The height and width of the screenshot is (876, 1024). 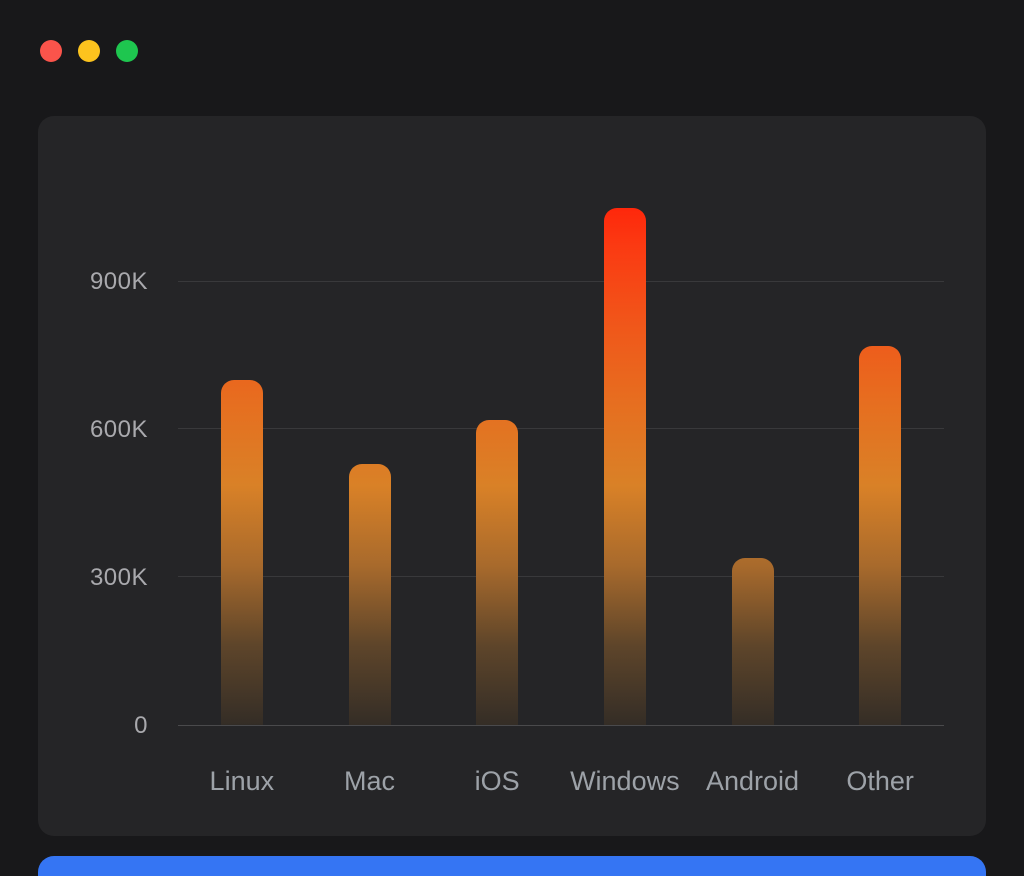 What do you see at coordinates (880, 781) in the screenshot?
I see `x-tick-label-other: Other` at bounding box center [880, 781].